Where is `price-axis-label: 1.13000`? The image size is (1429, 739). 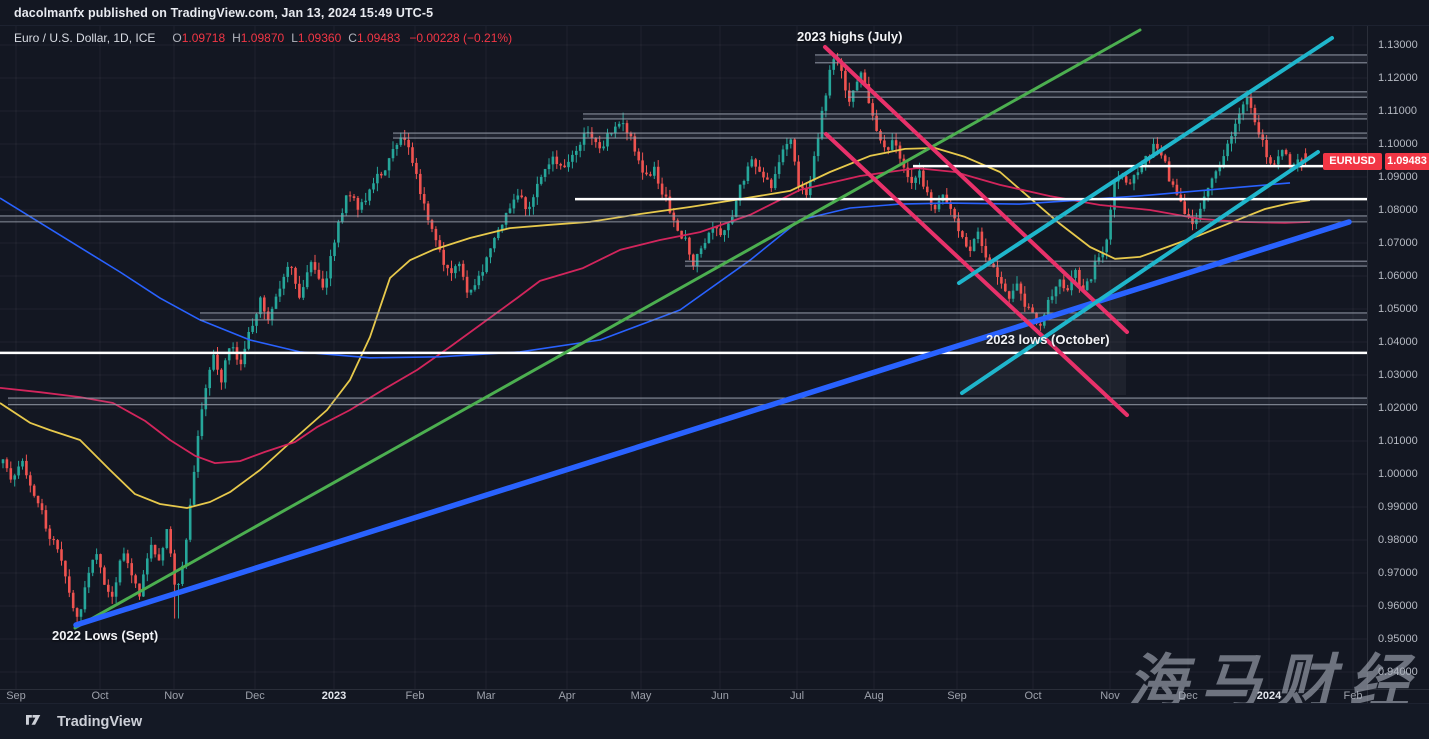
price-axis-label: 1.13000 is located at coordinates (1398, 44).